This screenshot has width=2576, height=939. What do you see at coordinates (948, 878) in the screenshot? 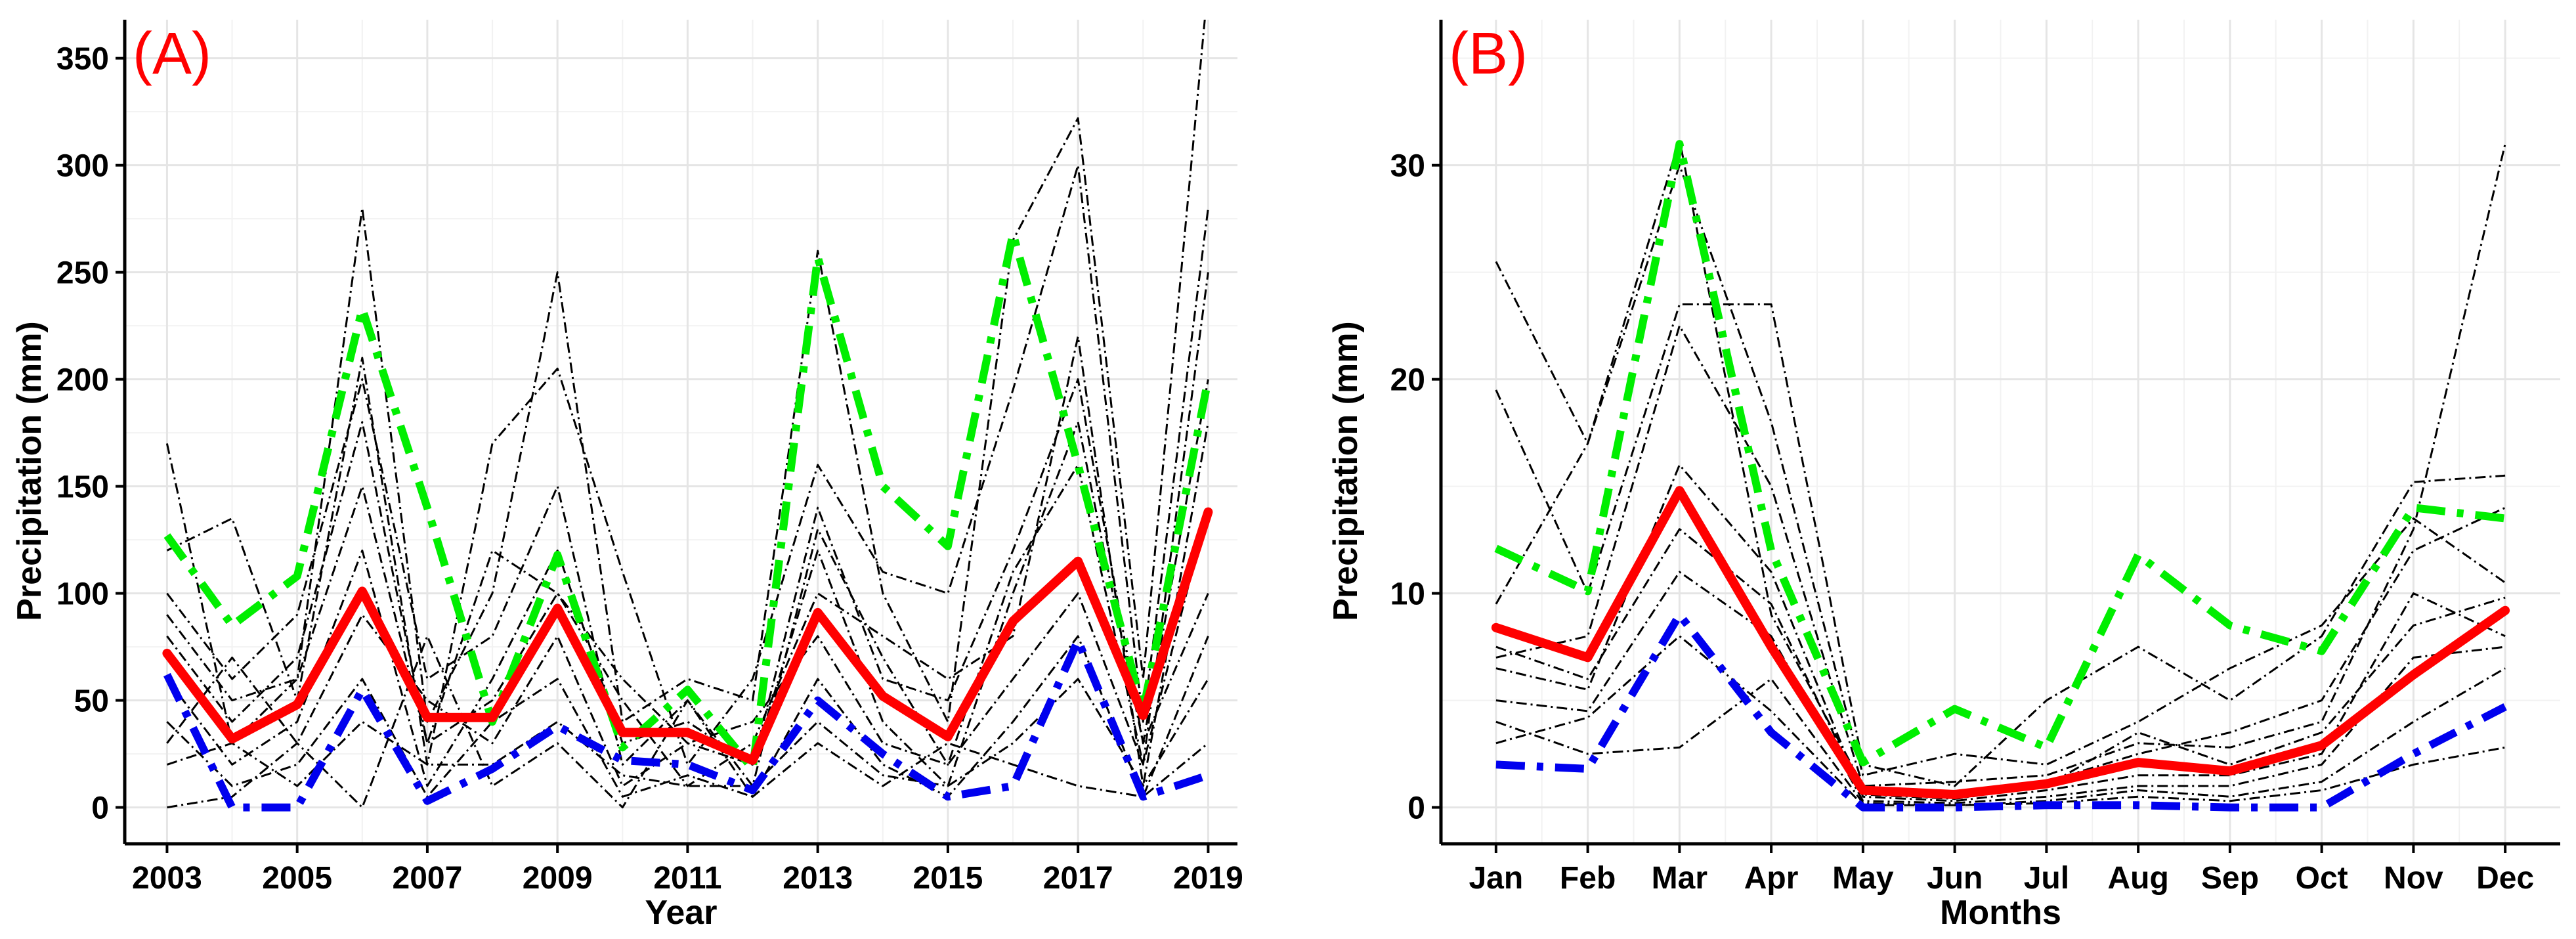
I see `x-tick-label: 2015` at bounding box center [948, 878].